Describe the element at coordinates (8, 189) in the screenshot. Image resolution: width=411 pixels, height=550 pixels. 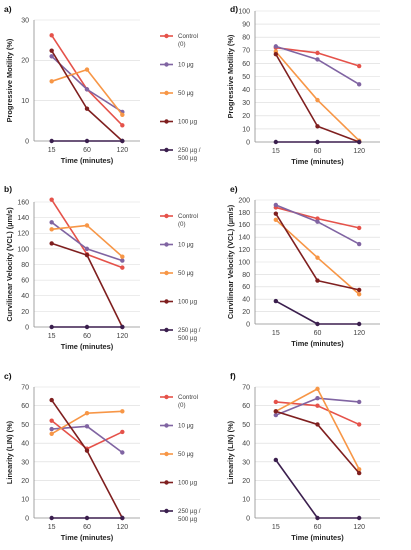
I see `panel-label: b)` at that location.